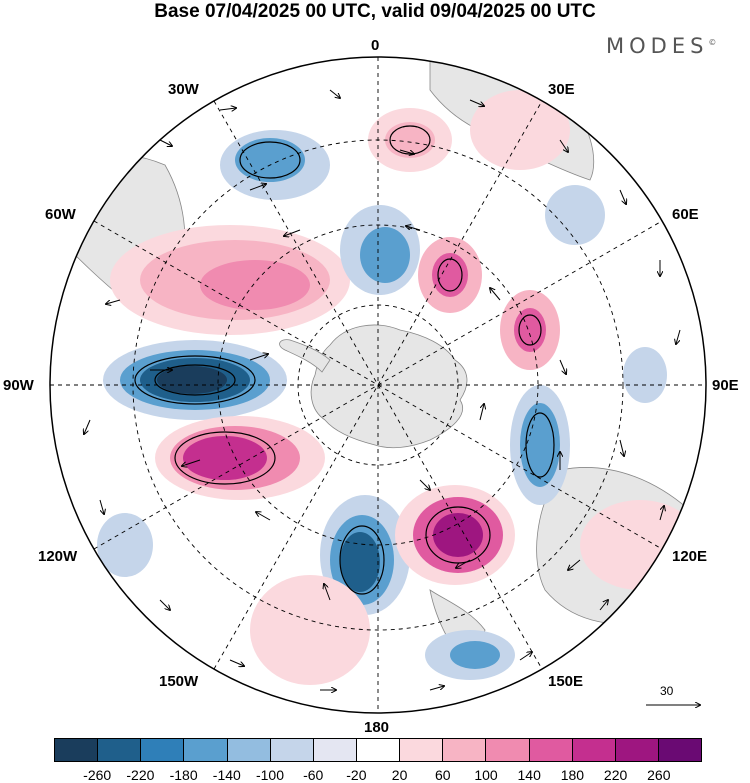  I want to click on lon-label-0: 0, so click(375, 45).